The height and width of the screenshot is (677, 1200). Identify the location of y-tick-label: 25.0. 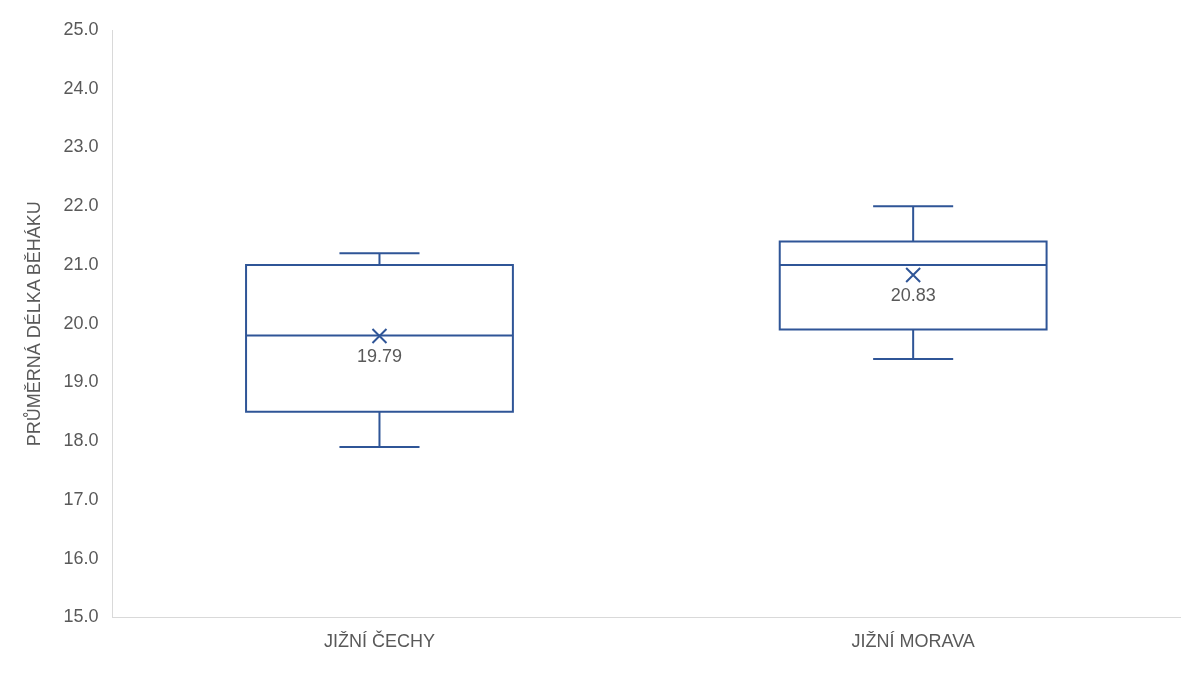
(81, 28).